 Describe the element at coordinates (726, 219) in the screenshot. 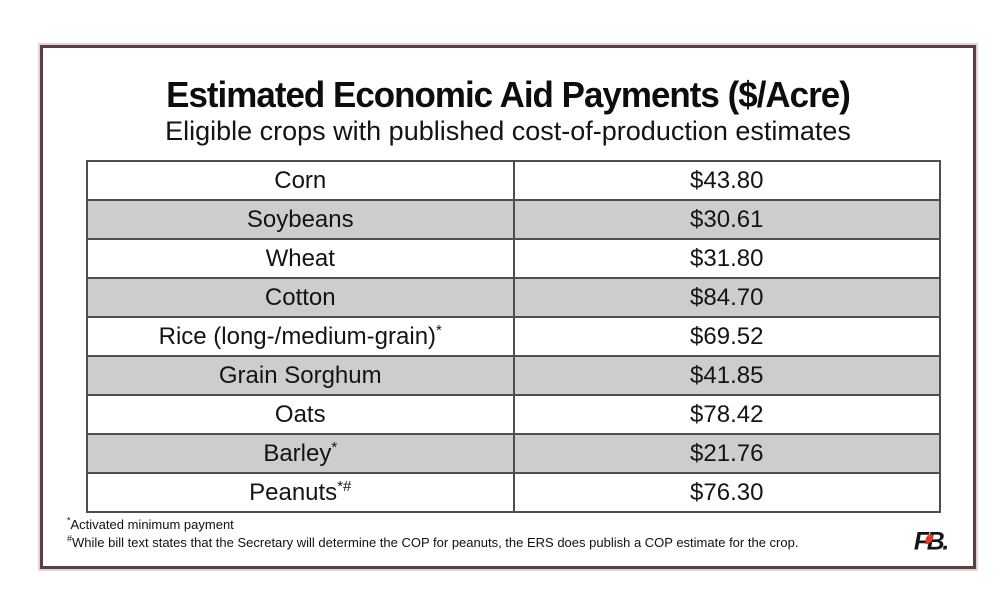

I see `payment-cell: $30.61` at that location.